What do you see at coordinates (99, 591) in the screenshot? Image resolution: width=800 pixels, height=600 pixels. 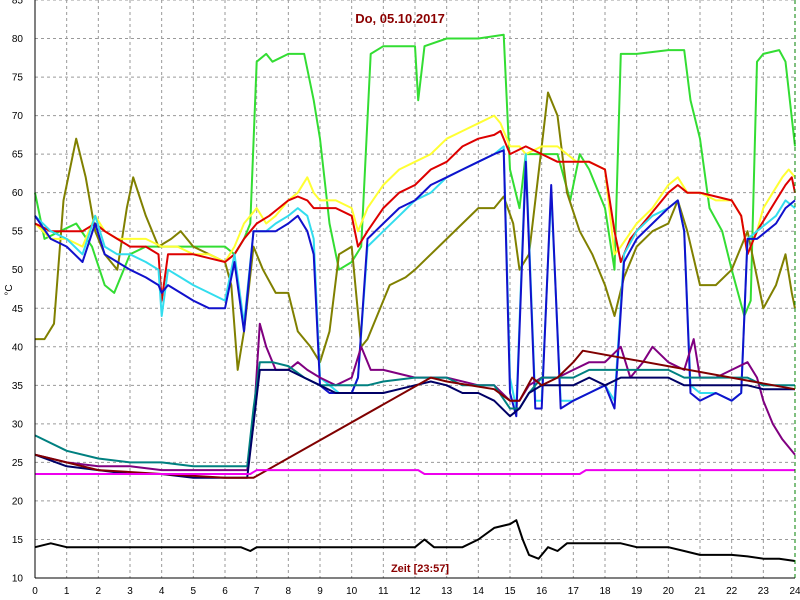 I see `x-tick-label: 2` at bounding box center [99, 591].